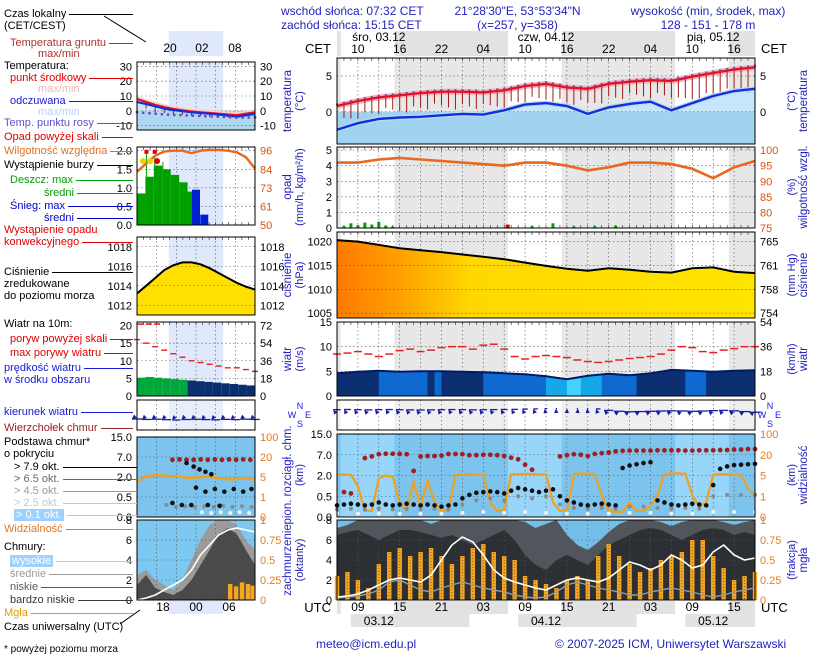 The image size is (820, 660). I want to click on legend-poryw-skala-leader, so click(121, 339).